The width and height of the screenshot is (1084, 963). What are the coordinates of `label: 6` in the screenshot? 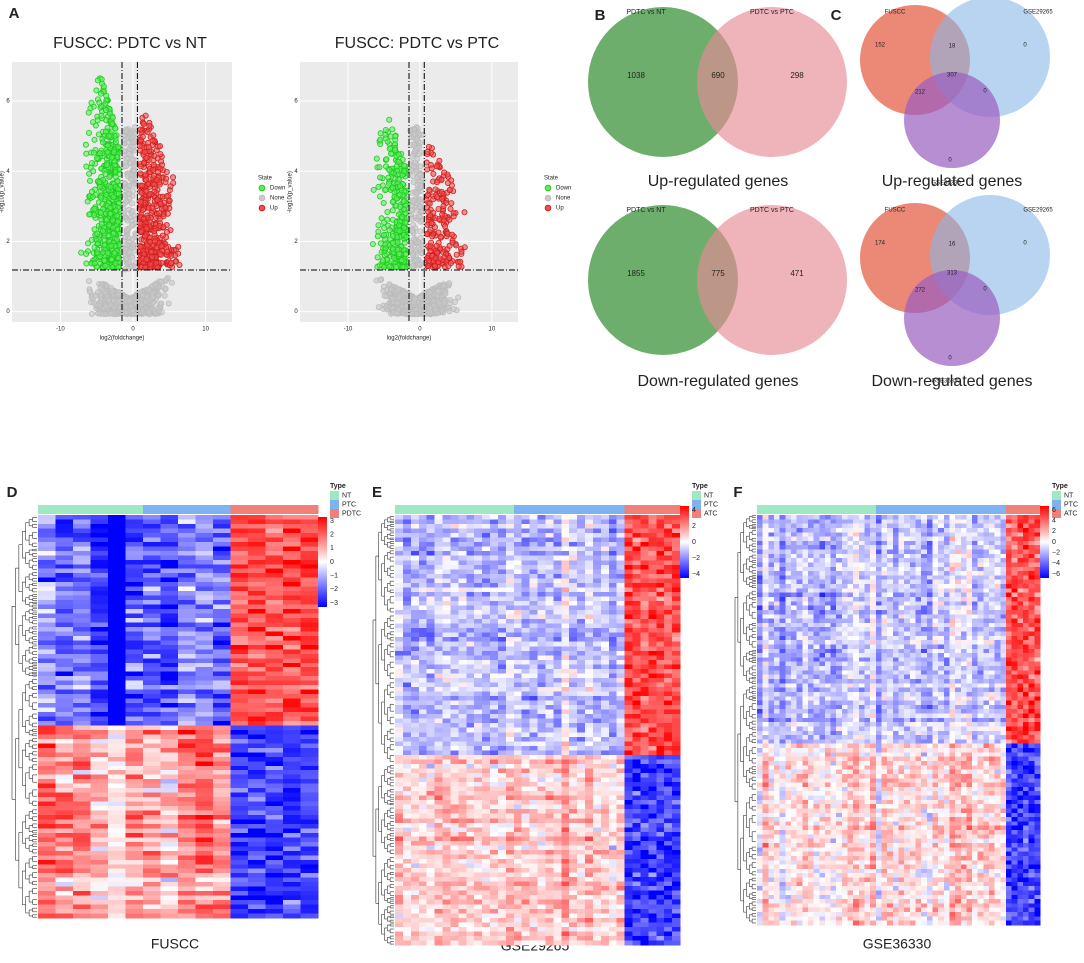 It's located at (296, 102).